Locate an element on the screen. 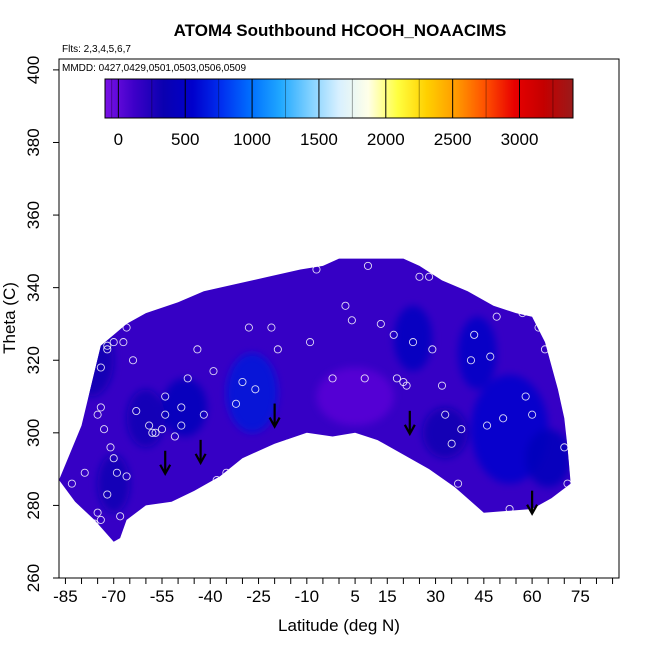 The image size is (650, 650). x-tick-label: 5 is located at coordinates (354, 596).